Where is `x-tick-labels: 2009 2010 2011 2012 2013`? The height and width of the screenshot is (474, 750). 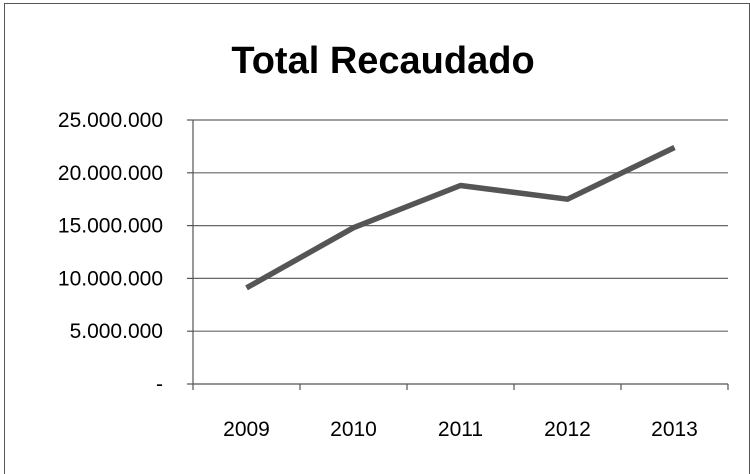
x-tick-labels: 2009 2010 2011 2012 2013 is located at coordinates (460, 429).